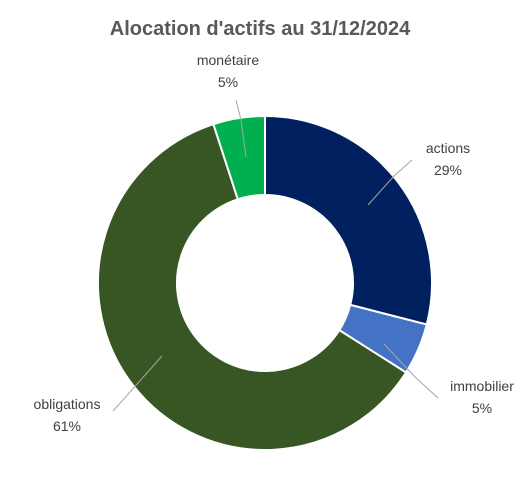 The width and height of the screenshot is (520, 478). I want to click on value-label-actions: 29%, so click(448, 170).